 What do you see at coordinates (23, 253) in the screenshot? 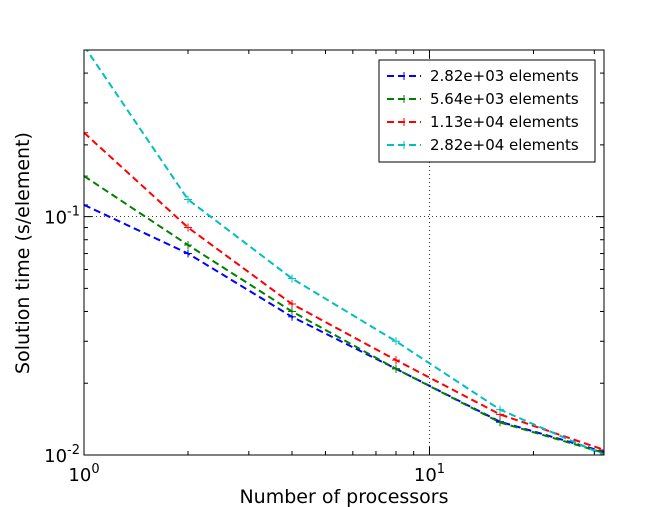
I see `y-axis-title: Solution time (s/element)` at bounding box center [23, 253].